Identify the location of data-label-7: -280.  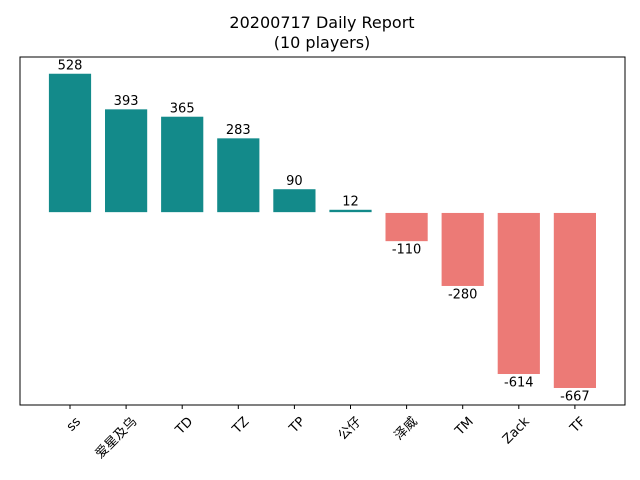
(463, 294).